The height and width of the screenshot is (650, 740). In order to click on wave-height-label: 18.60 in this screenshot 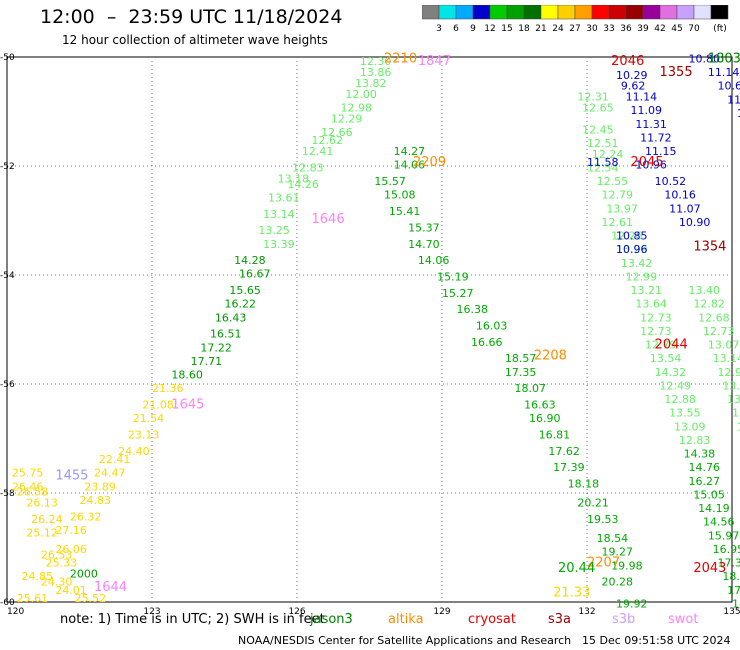, I will do `click(187, 375)`.